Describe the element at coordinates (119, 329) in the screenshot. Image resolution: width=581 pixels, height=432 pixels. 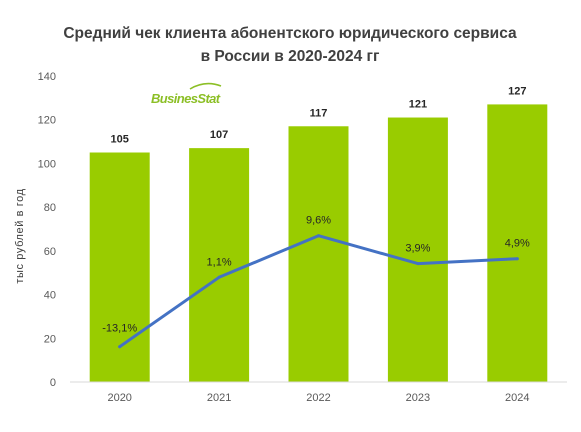
I see `growth-label: -13,1%` at that location.